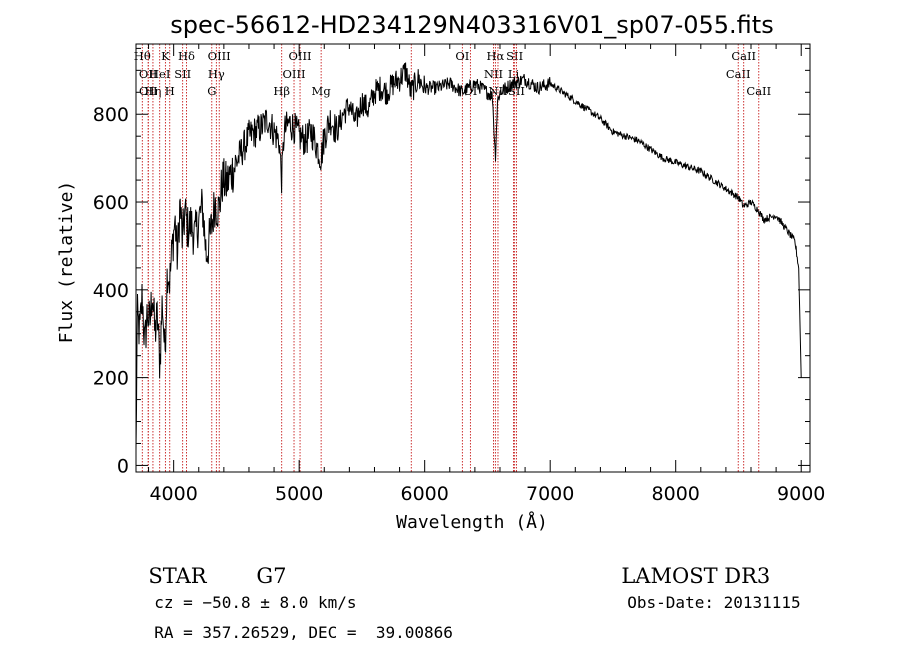  Describe the element at coordinates (211, 91) in the screenshot. I see `line-label-10: G` at that location.